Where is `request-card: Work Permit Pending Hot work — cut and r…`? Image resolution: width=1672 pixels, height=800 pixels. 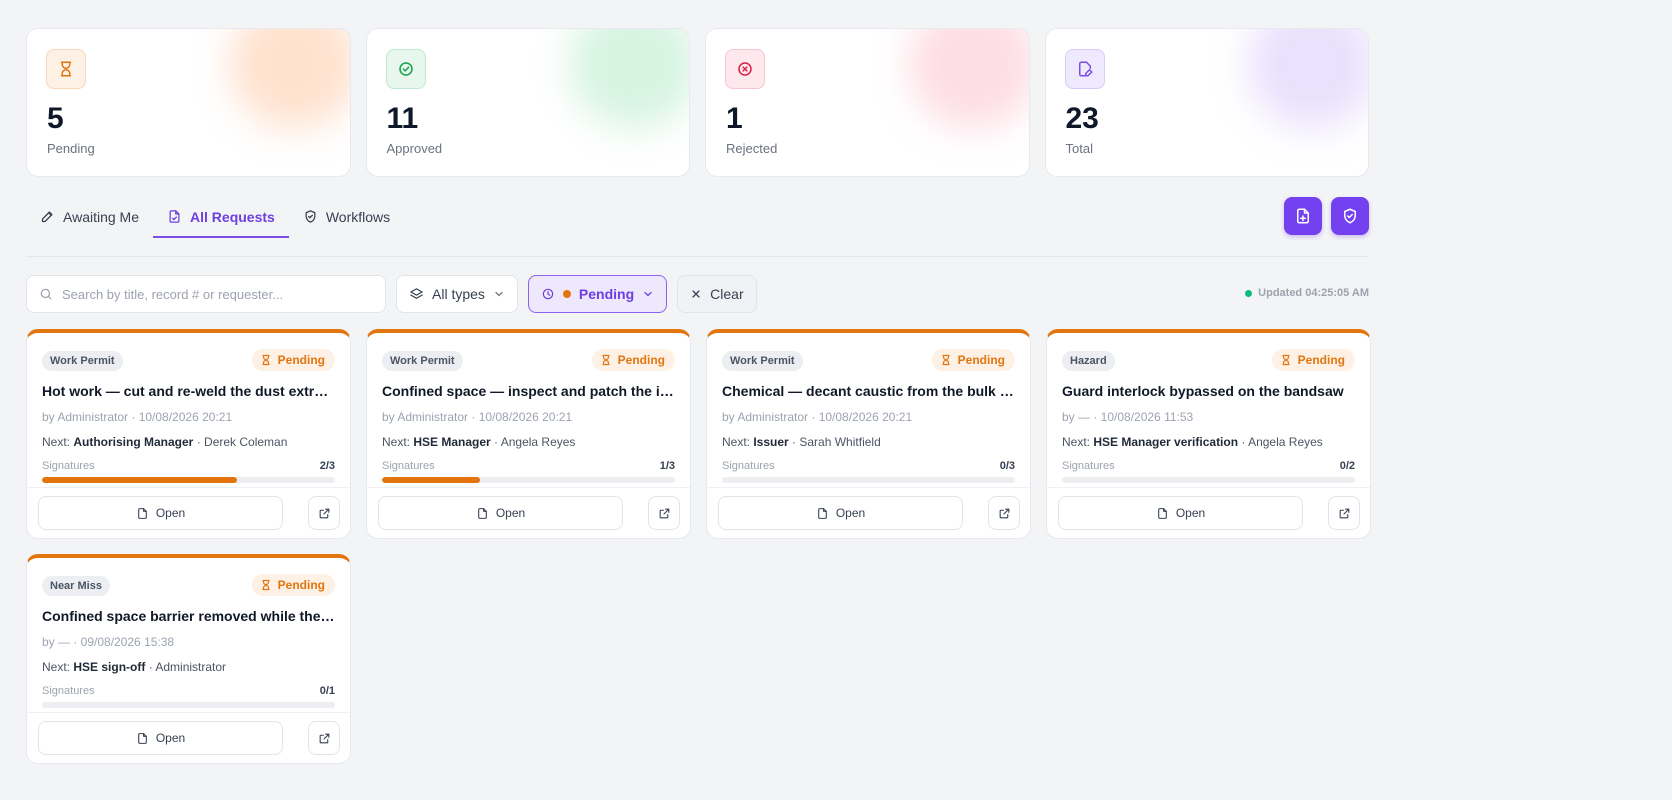
request-card: Work Permit Pending Hot work — cut and r… is located at coordinates (188, 434).